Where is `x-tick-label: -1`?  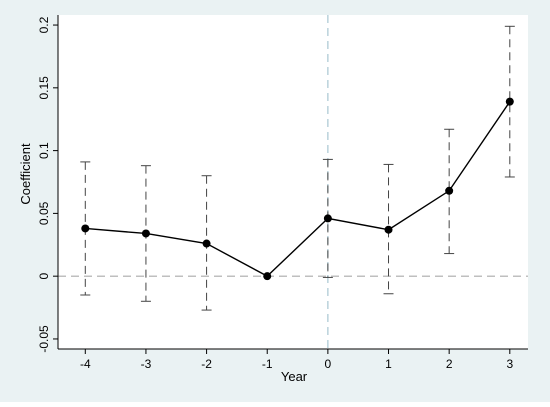 x-tick-label: -1 is located at coordinates (267, 364).